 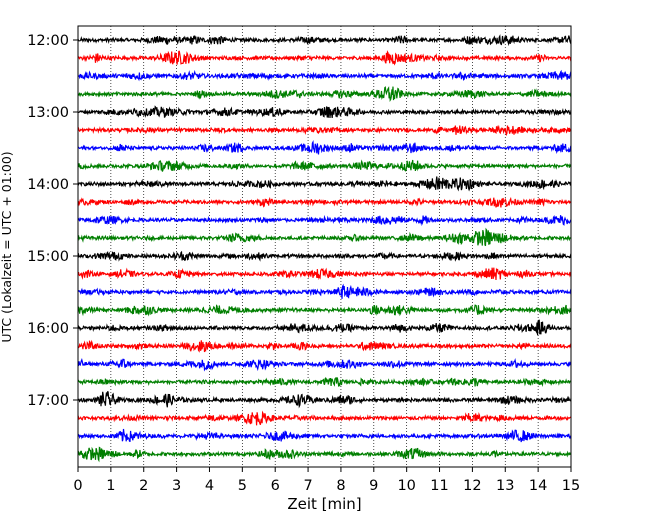 I want to click on x-tick-label: 4, so click(x=209, y=486).